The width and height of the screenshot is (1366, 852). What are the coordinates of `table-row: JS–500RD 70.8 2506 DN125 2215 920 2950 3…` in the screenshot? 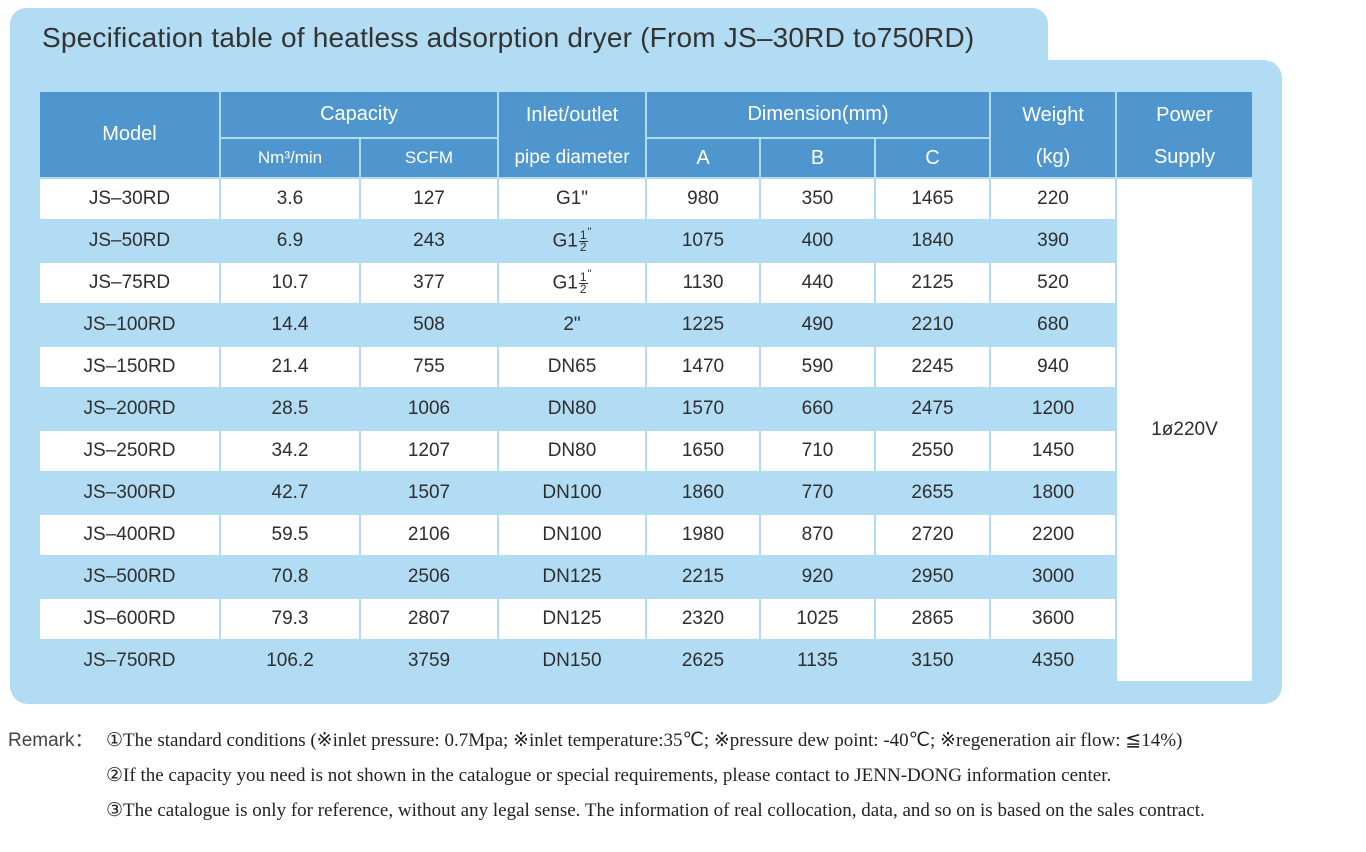 It's located at (646, 576).